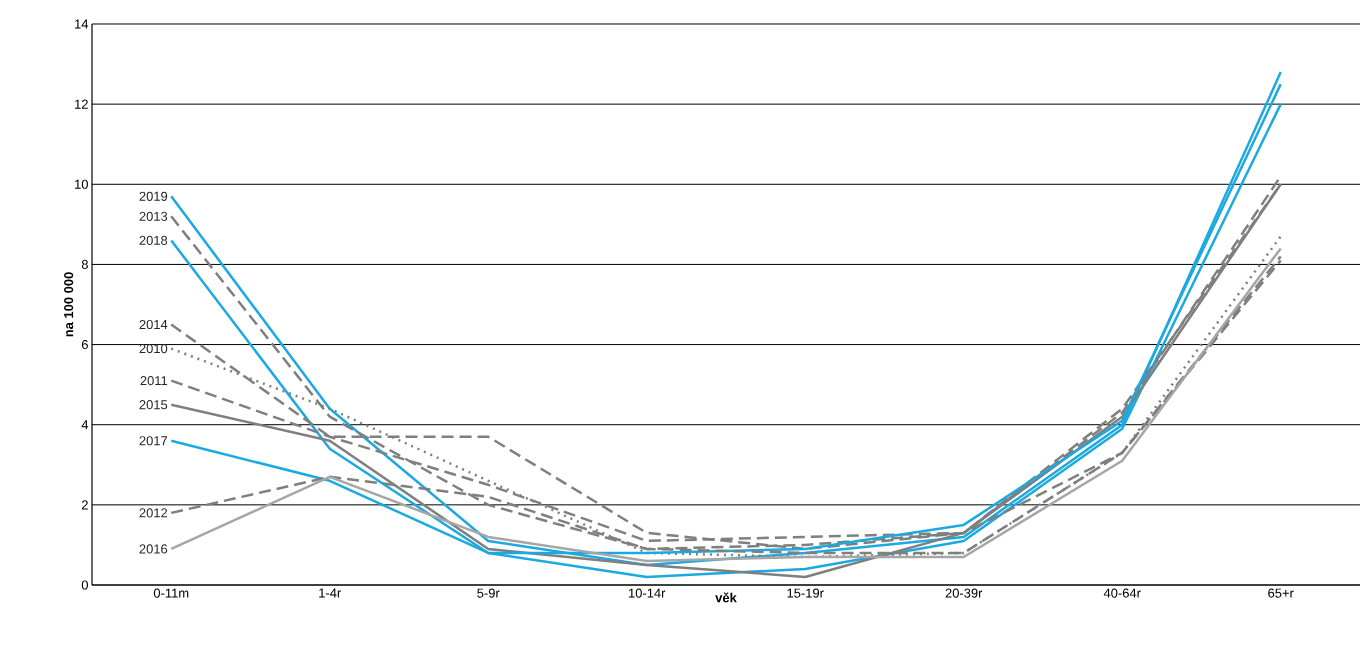  What do you see at coordinates (153, 441) in the screenshot?
I see `series-label: 2017` at bounding box center [153, 441].